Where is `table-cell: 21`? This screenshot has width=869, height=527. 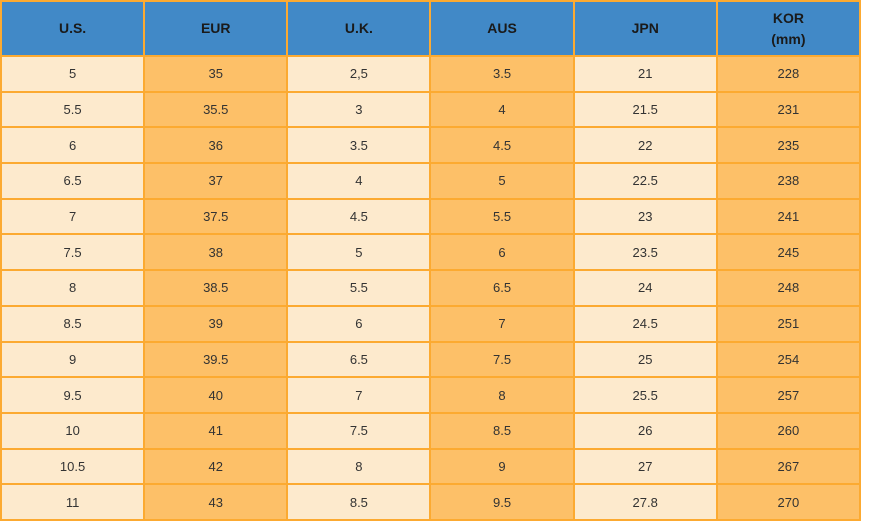
table-cell: 21 is located at coordinates (645, 74).